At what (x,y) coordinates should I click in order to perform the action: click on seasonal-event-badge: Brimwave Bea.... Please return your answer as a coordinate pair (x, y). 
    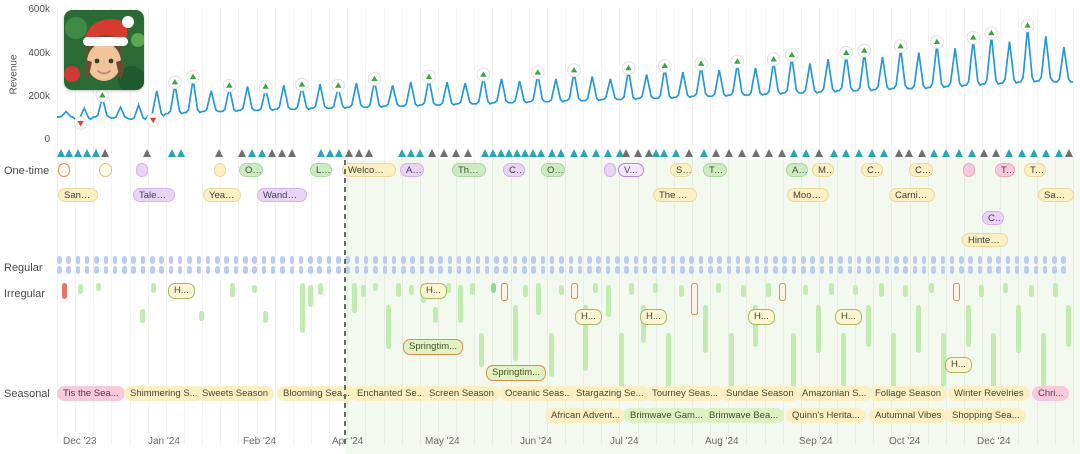
    Looking at the image, I should click on (744, 415).